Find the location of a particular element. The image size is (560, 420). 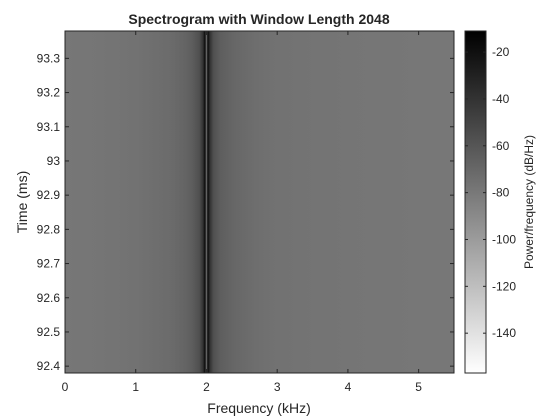

x-axis-label: Frequency (kHz) is located at coordinates (258, 408).